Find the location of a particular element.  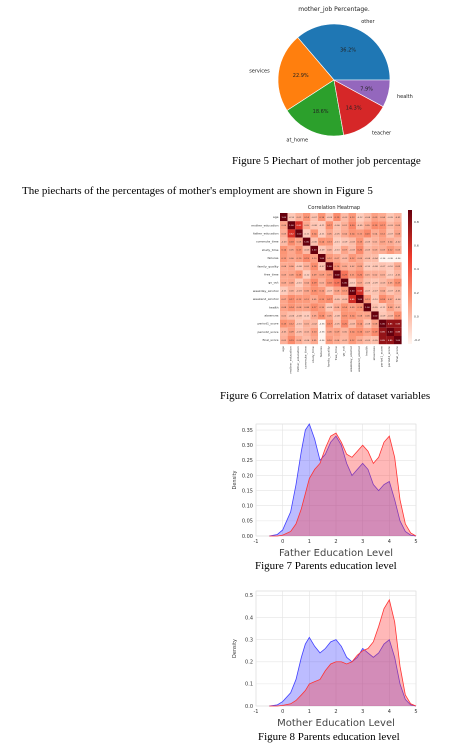

heatmap-cell-value: 0.07 is located at coordinates (367, 333).